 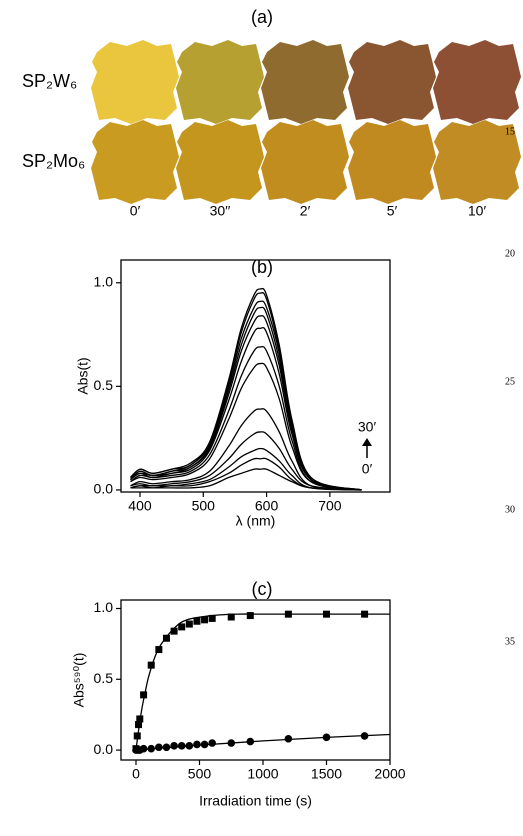 What do you see at coordinates (510, 641) in the screenshot?
I see `line-number: 35` at bounding box center [510, 641].